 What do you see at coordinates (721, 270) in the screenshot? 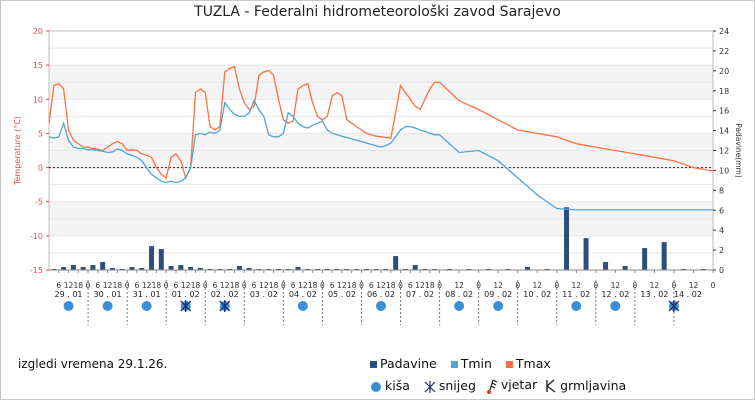
I see `y2-tick-label: 0` at bounding box center [721, 270].